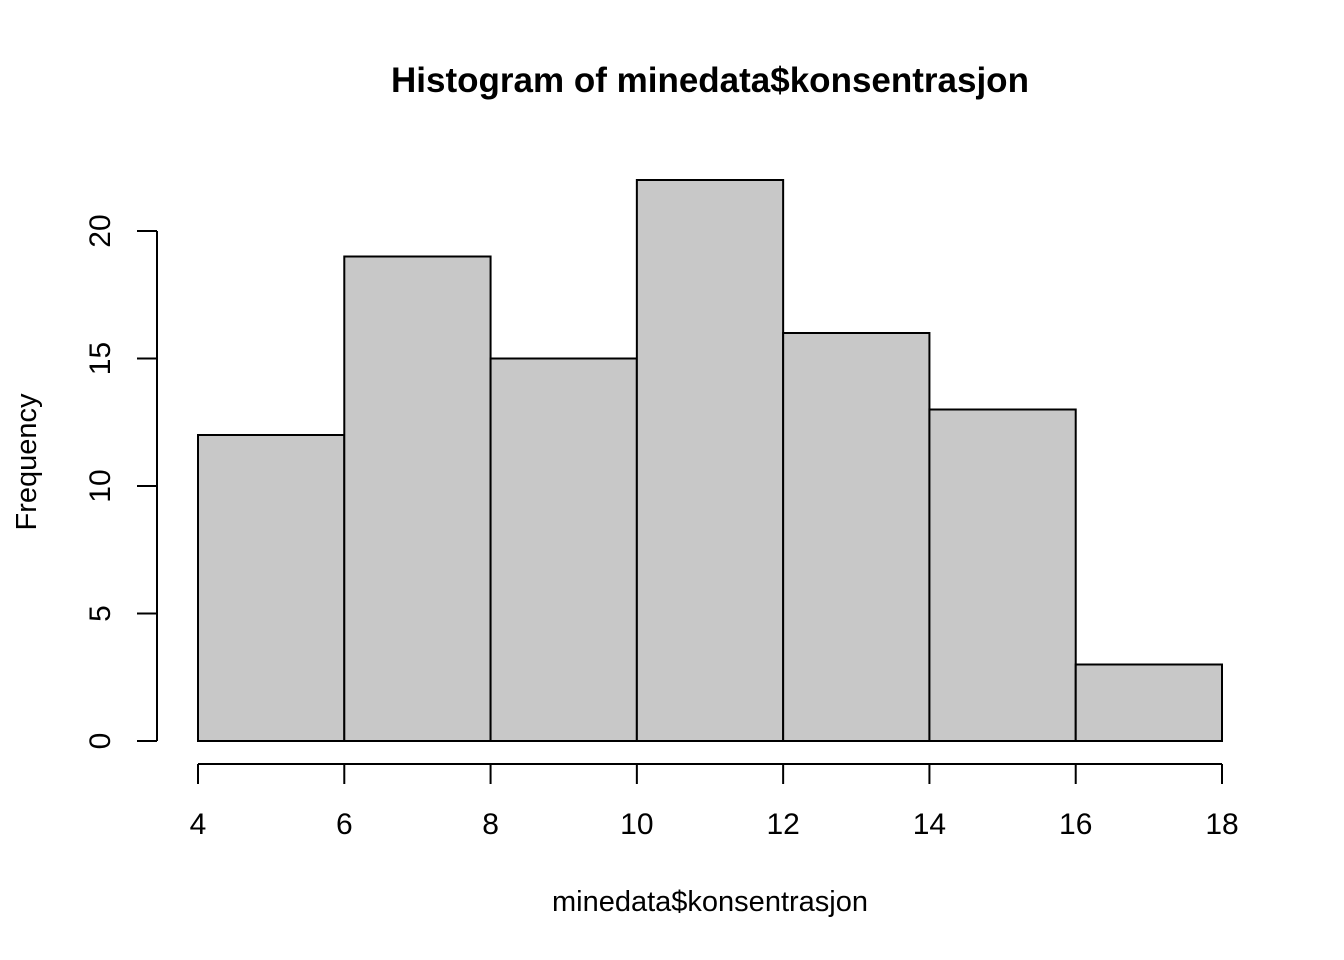  I want to click on y-axis: 0 5 10 15 20, so click(121, 482).